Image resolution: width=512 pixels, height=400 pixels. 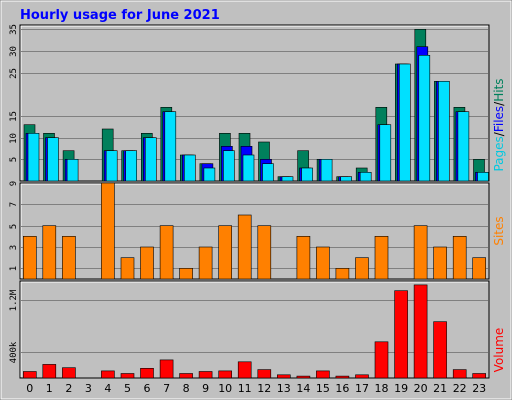 What do you see at coordinates (14, 73) in the screenshot?
I see `y-tick-label: 25` at bounding box center [14, 73].